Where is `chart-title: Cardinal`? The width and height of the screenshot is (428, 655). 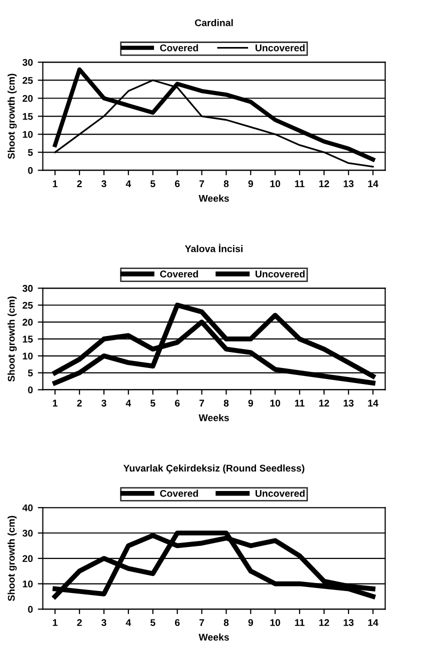 chart-title: Cardinal is located at coordinates (213, 22).